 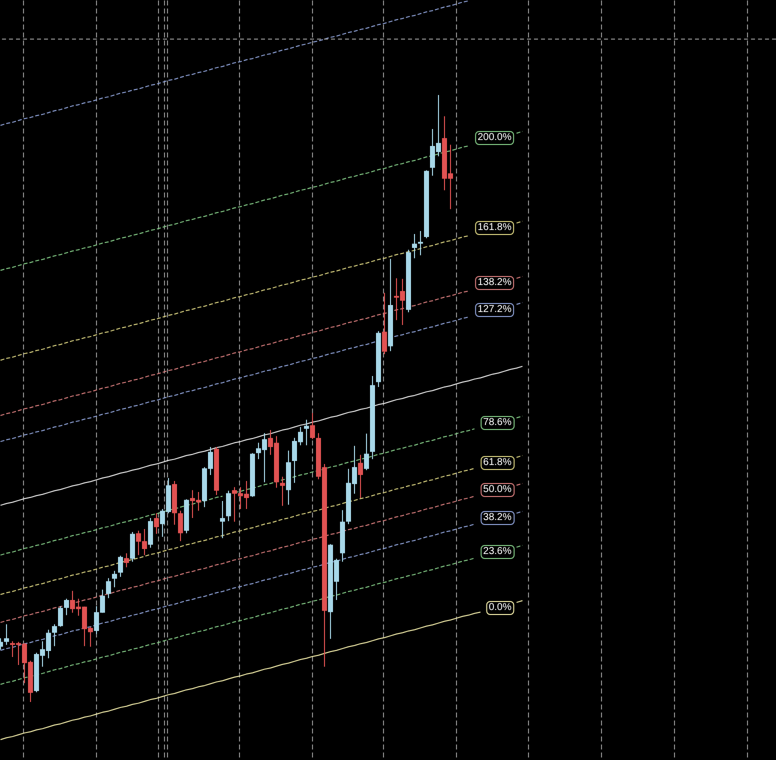 I want to click on series-label: 138.2%, so click(x=494, y=283).